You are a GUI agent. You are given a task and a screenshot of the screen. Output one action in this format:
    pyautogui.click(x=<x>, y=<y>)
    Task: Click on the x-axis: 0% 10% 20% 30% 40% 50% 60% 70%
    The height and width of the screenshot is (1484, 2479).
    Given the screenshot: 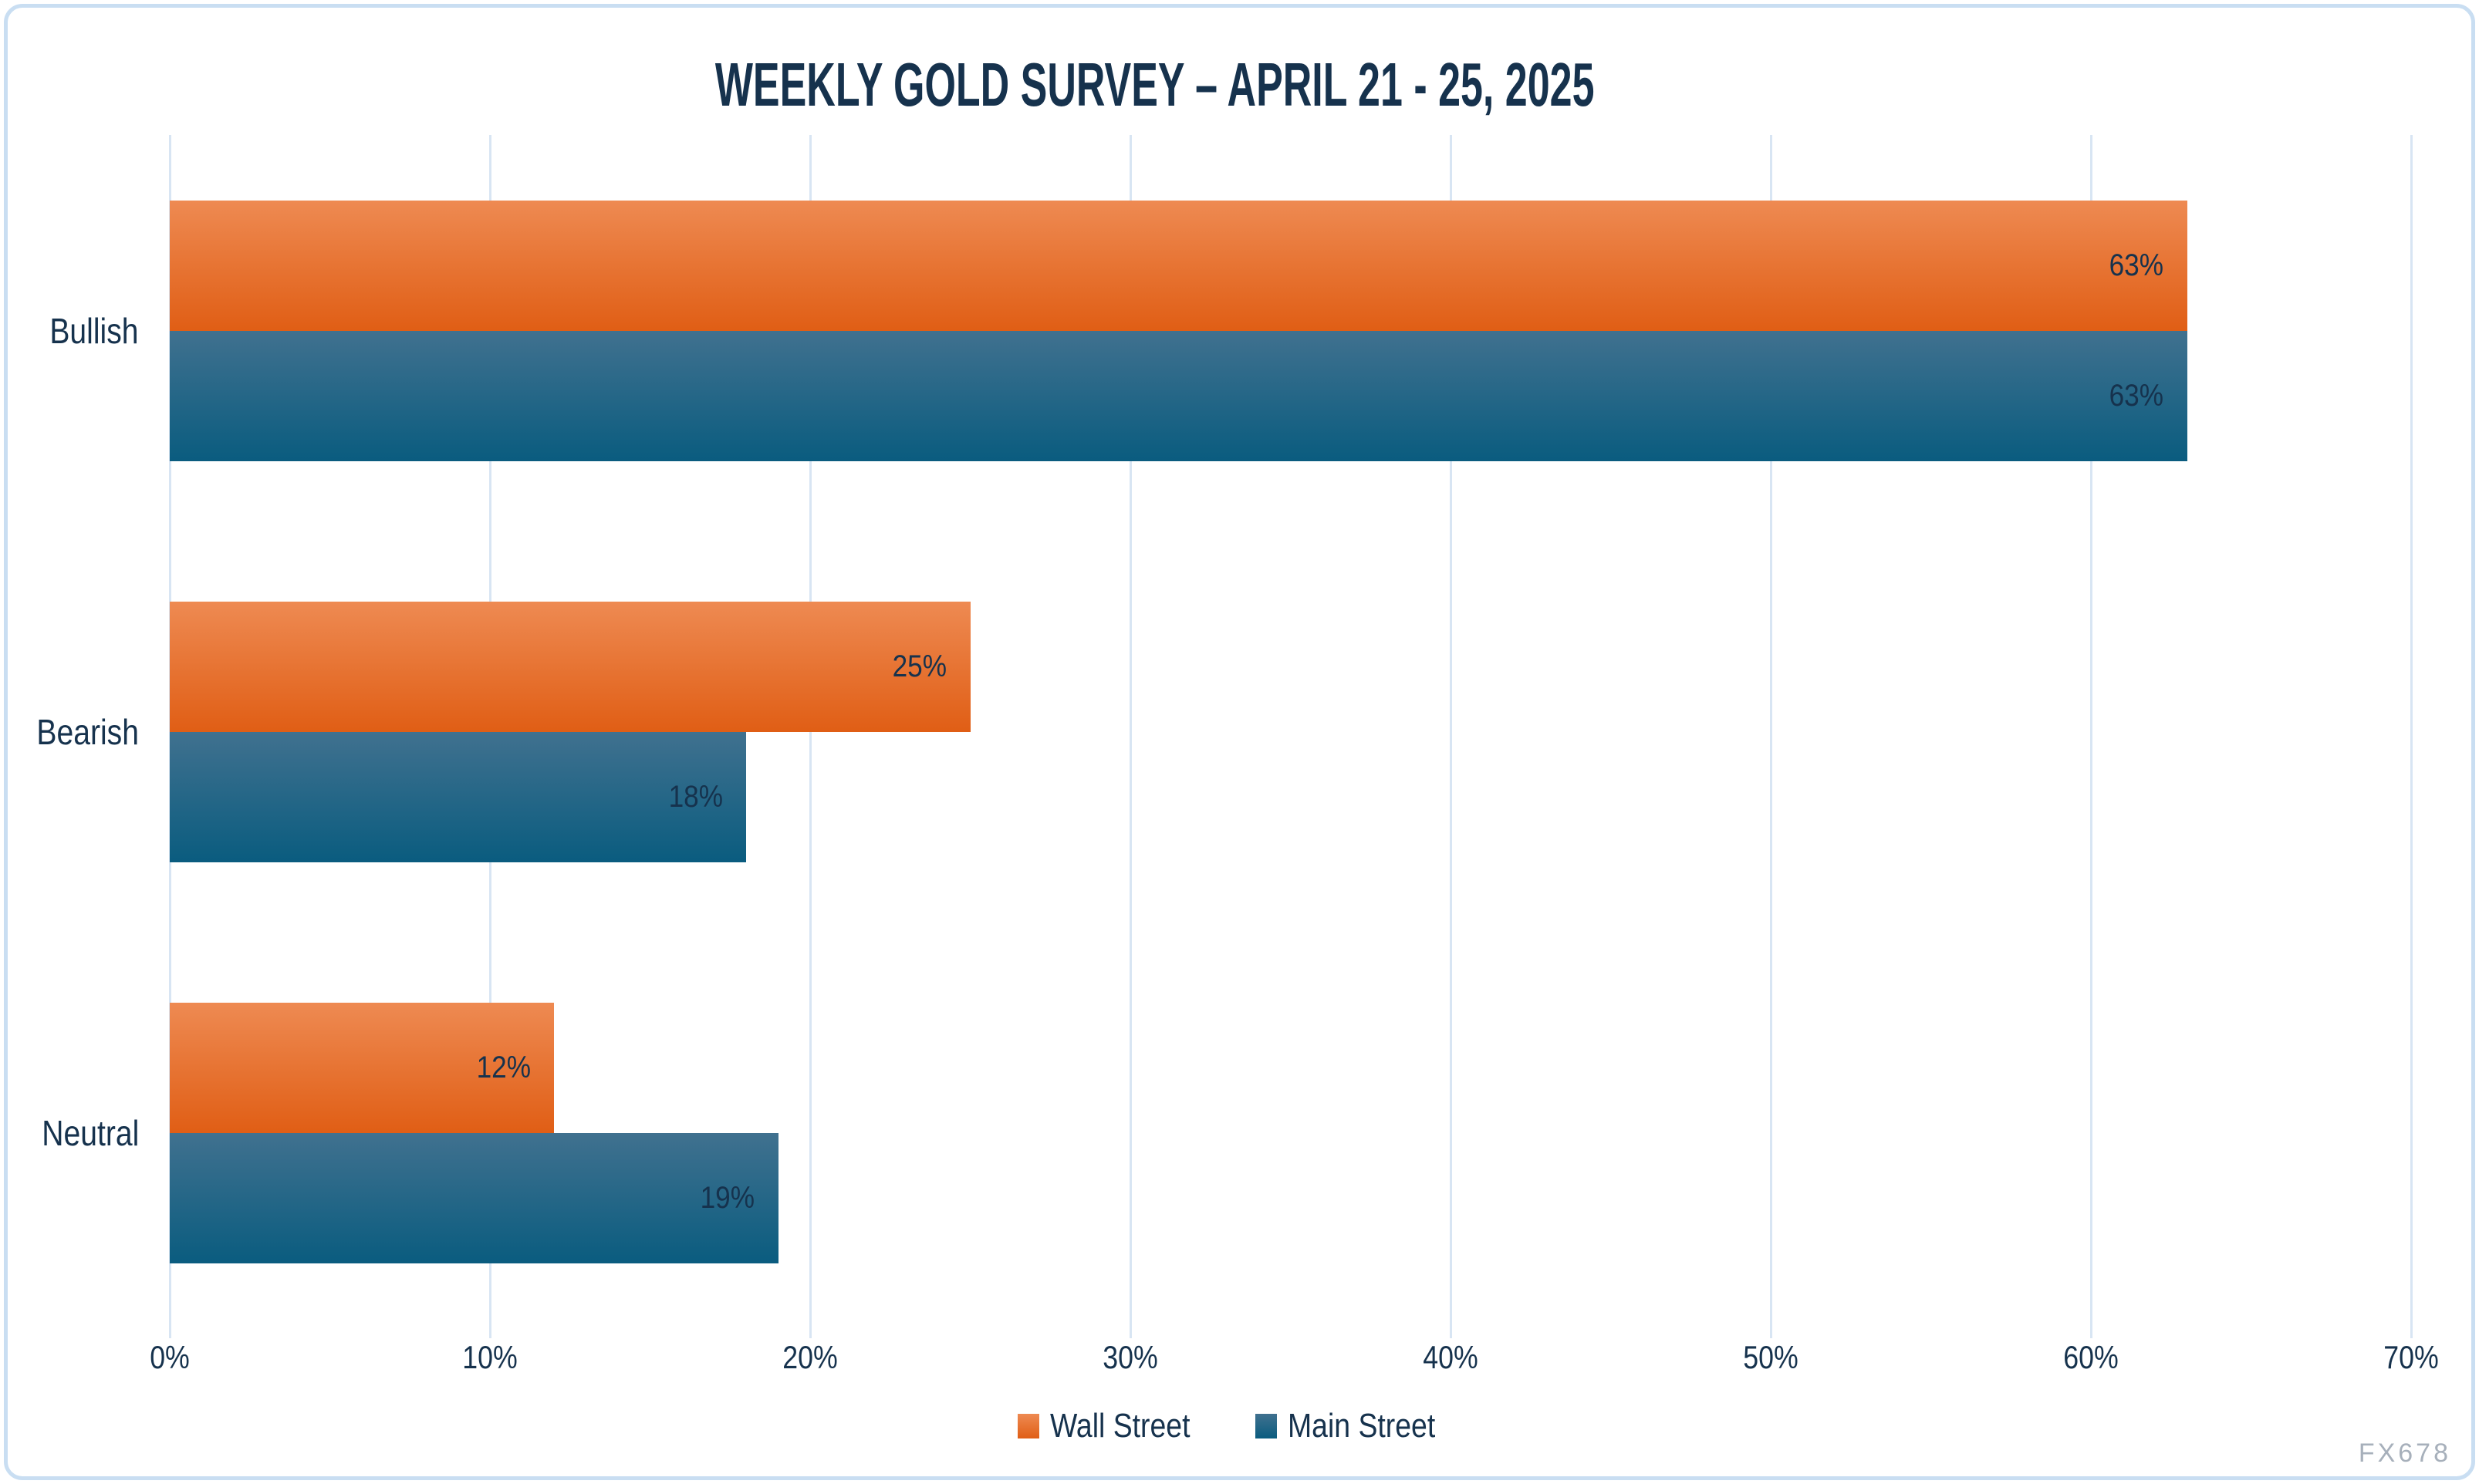 What is the action you would take?
    pyautogui.click(x=1294, y=1362)
    